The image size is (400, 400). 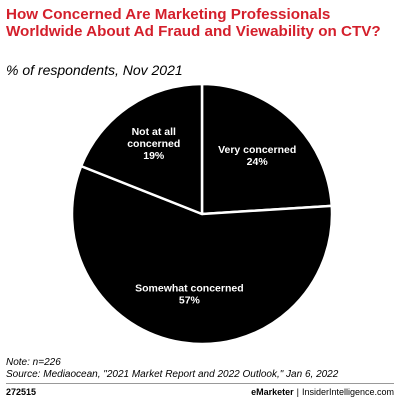 I want to click on pie-slice-label-1: Somewhat concerned 57%, so click(x=189, y=295).